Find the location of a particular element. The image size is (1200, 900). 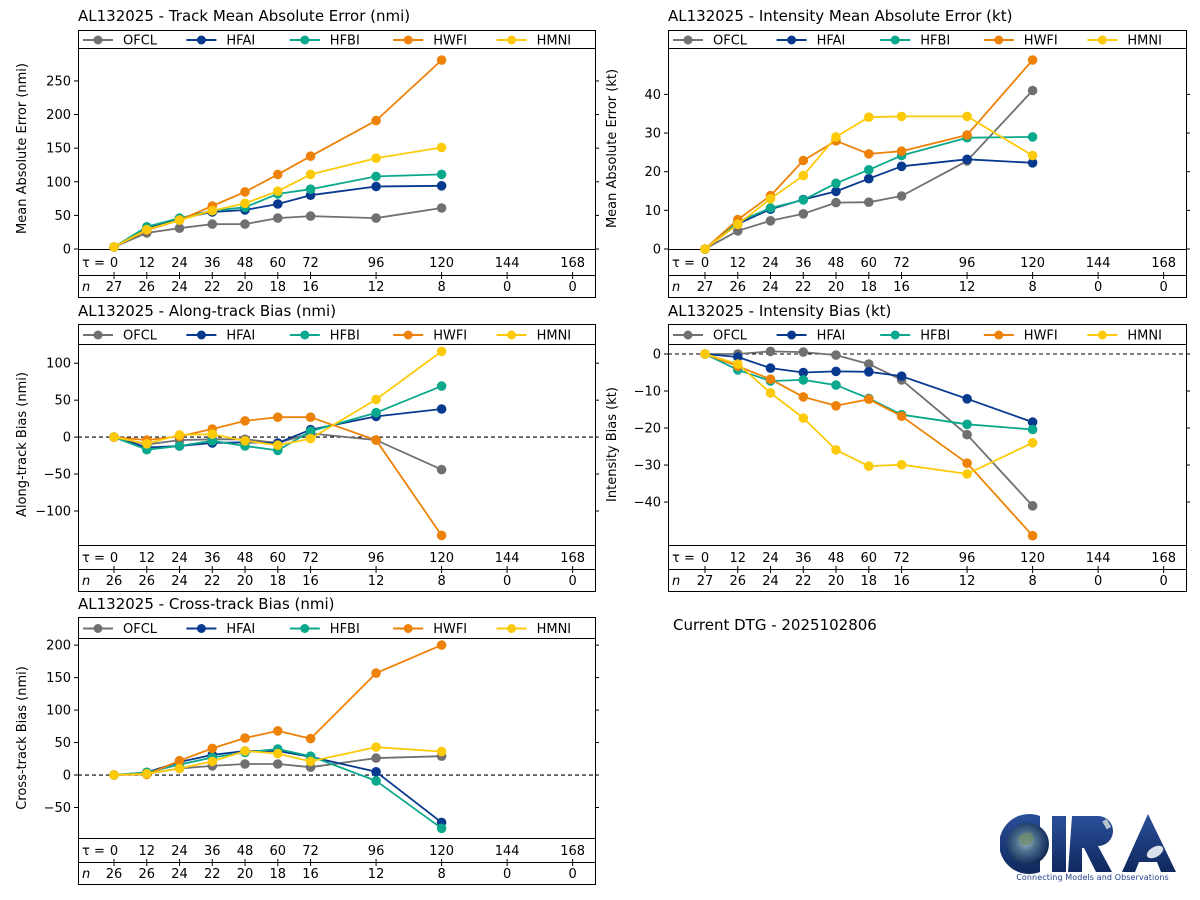

y-axis-label: Along-track Bias (nmi) is located at coordinates (22, 444).